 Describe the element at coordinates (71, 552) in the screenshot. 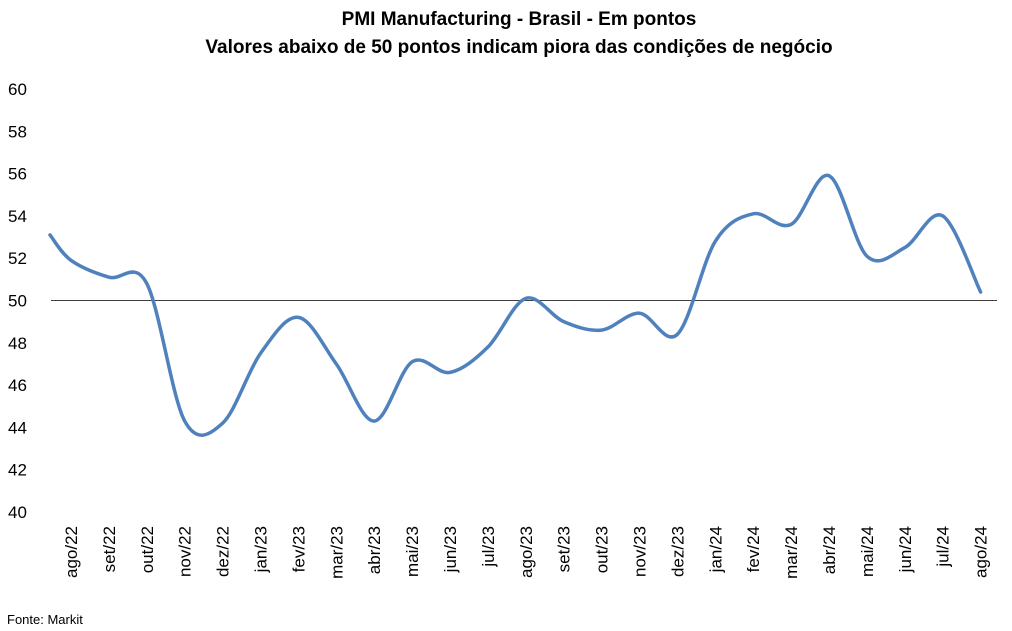

I see `x-tick-label: ago/22` at that location.